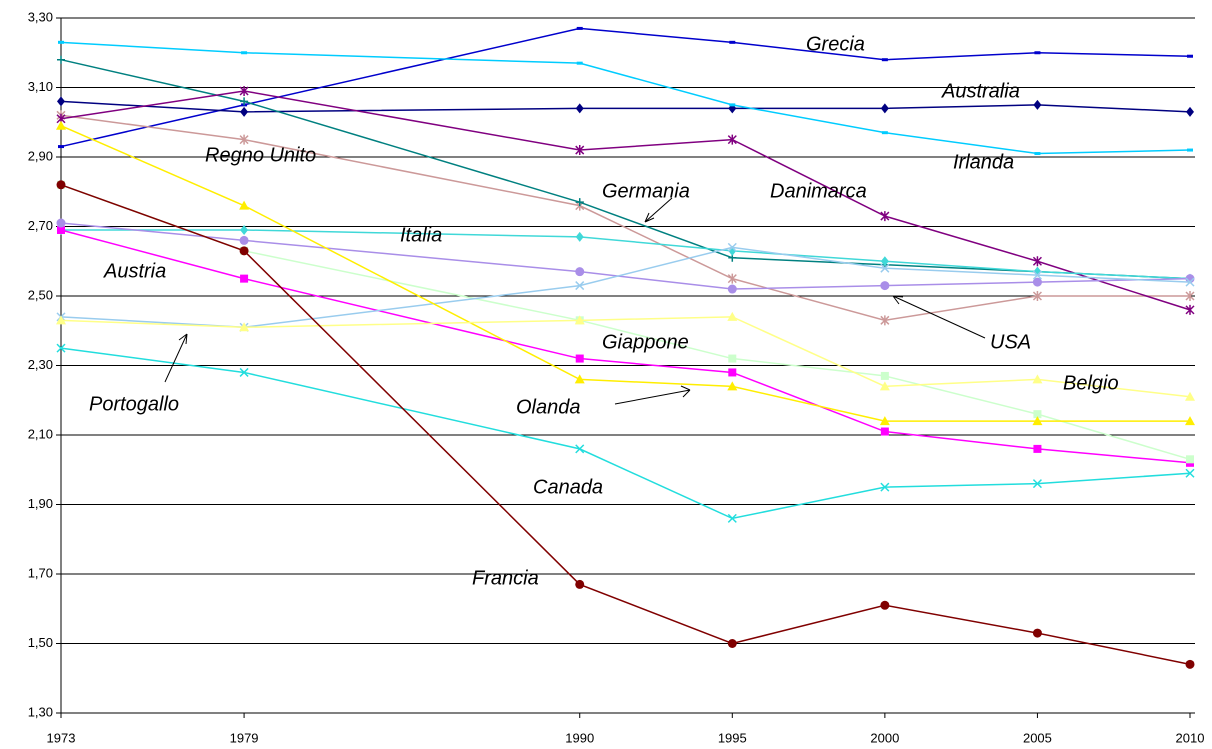 The image size is (1212, 749). What do you see at coordinates (983, 162) in the screenshot?
I see `series-label: Irlanda` at bounding box center [983, 162].